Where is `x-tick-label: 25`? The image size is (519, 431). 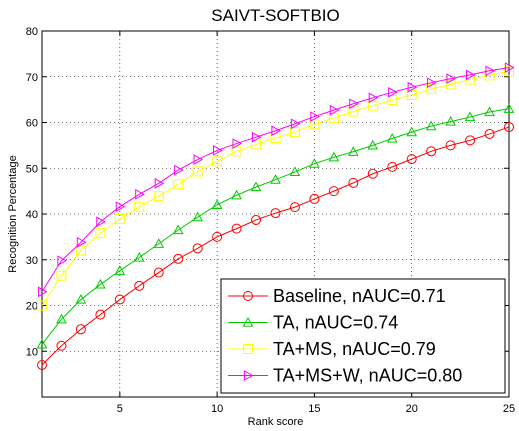 x-tick-label: 25 is located at coordinates (509, 409).